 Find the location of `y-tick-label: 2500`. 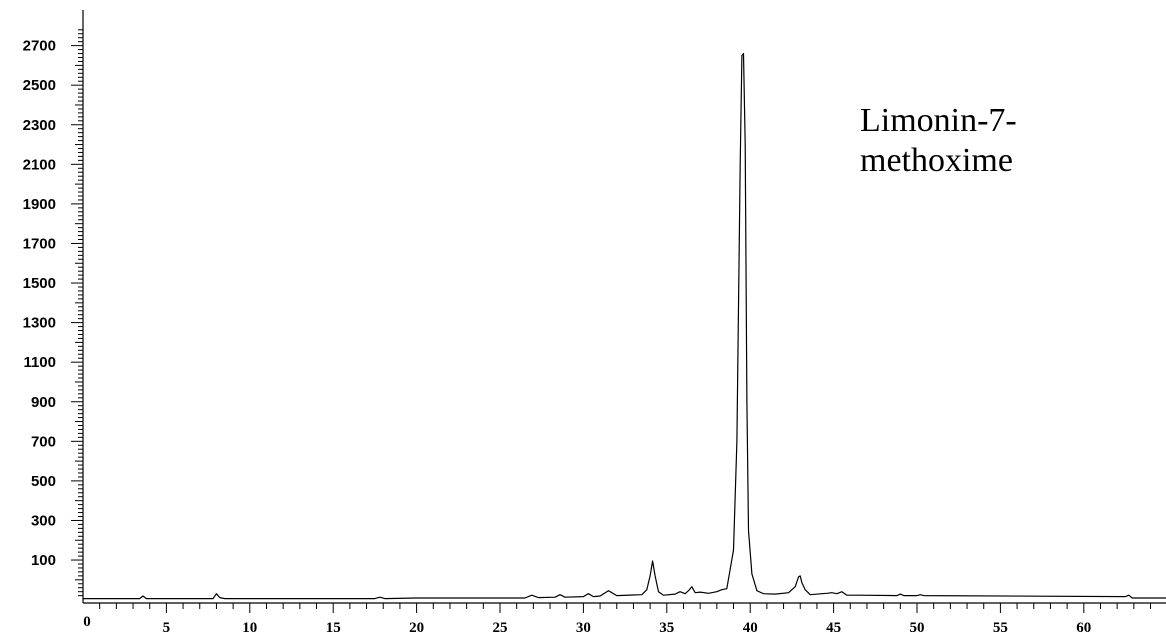

y-tick-label: 2500 is located at coordinates (39, 85).